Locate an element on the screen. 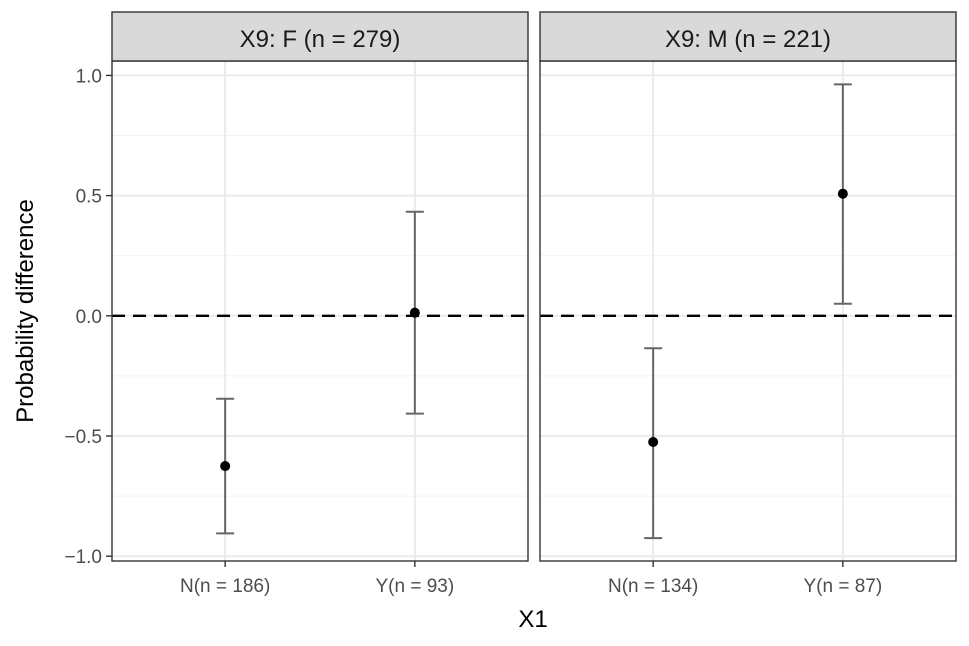  facet-strip-label: X9: F (n = 279) is located at coordinates (320, 39).